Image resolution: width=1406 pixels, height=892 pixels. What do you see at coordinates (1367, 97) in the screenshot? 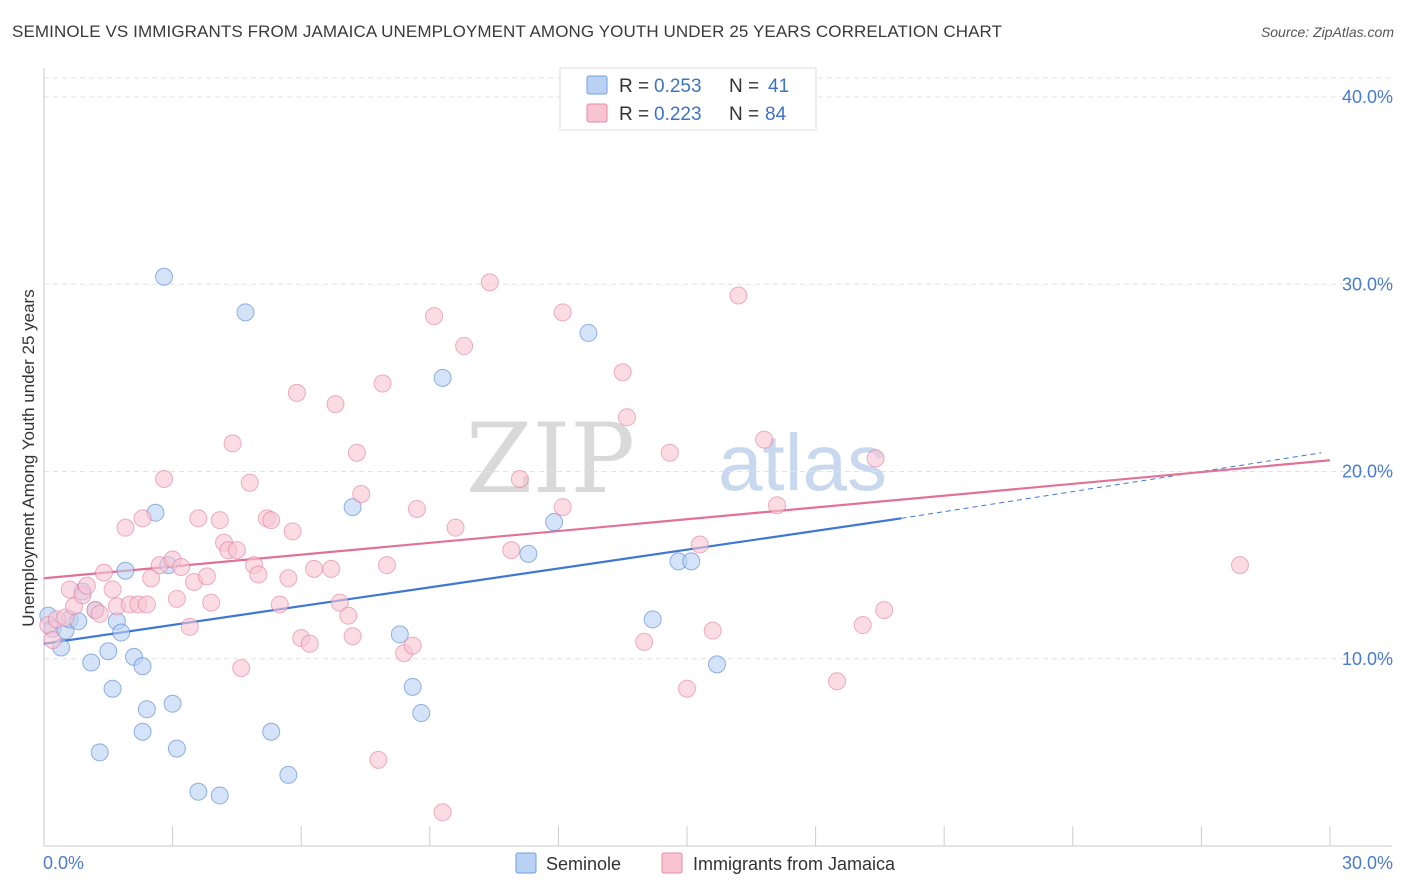
I see `y-tick-label: 40.0%` at bounding box center [1367, 97].